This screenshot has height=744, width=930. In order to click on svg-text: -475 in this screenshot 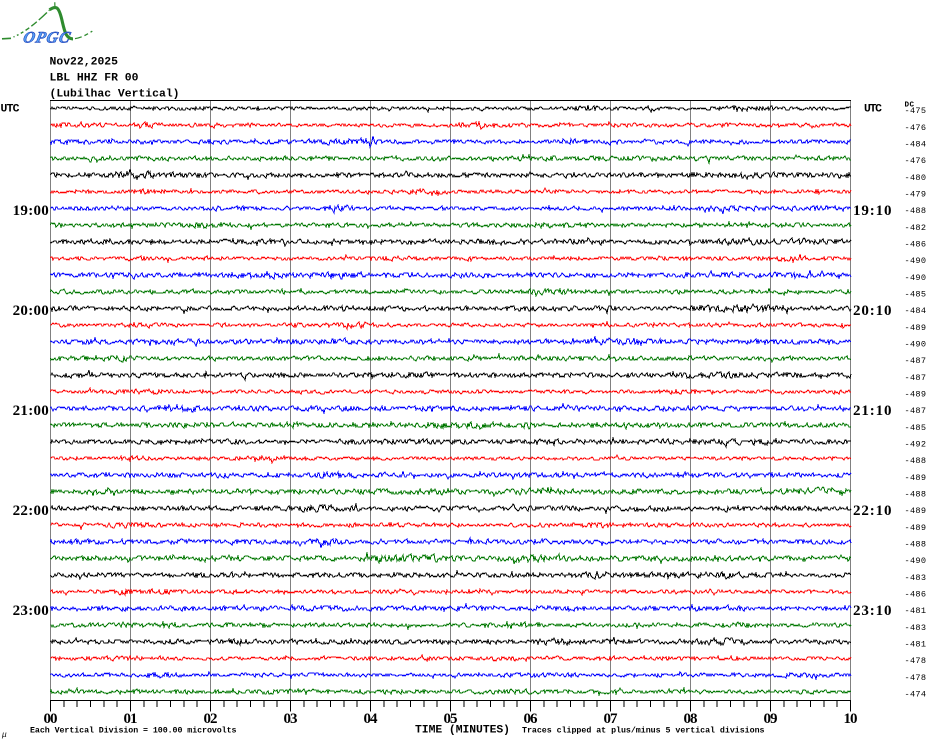, I will do `click(916, 111)`.